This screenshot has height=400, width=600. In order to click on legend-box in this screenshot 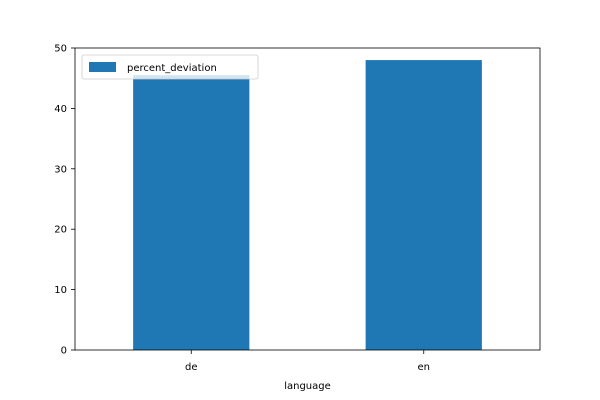, I will do `click(170, 67)`.